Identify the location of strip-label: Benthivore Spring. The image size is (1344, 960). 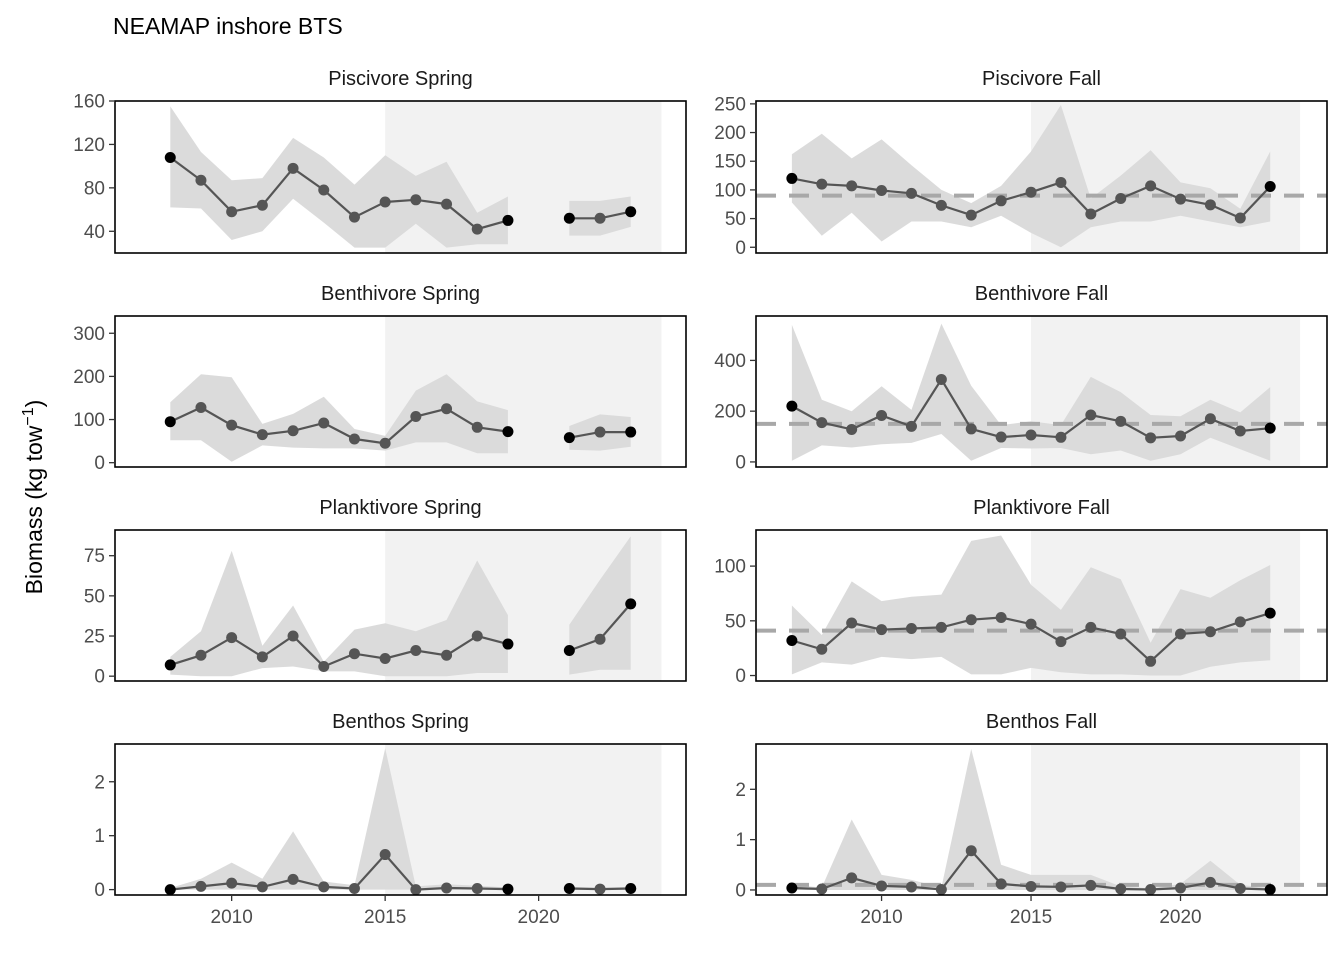
(400, 294).